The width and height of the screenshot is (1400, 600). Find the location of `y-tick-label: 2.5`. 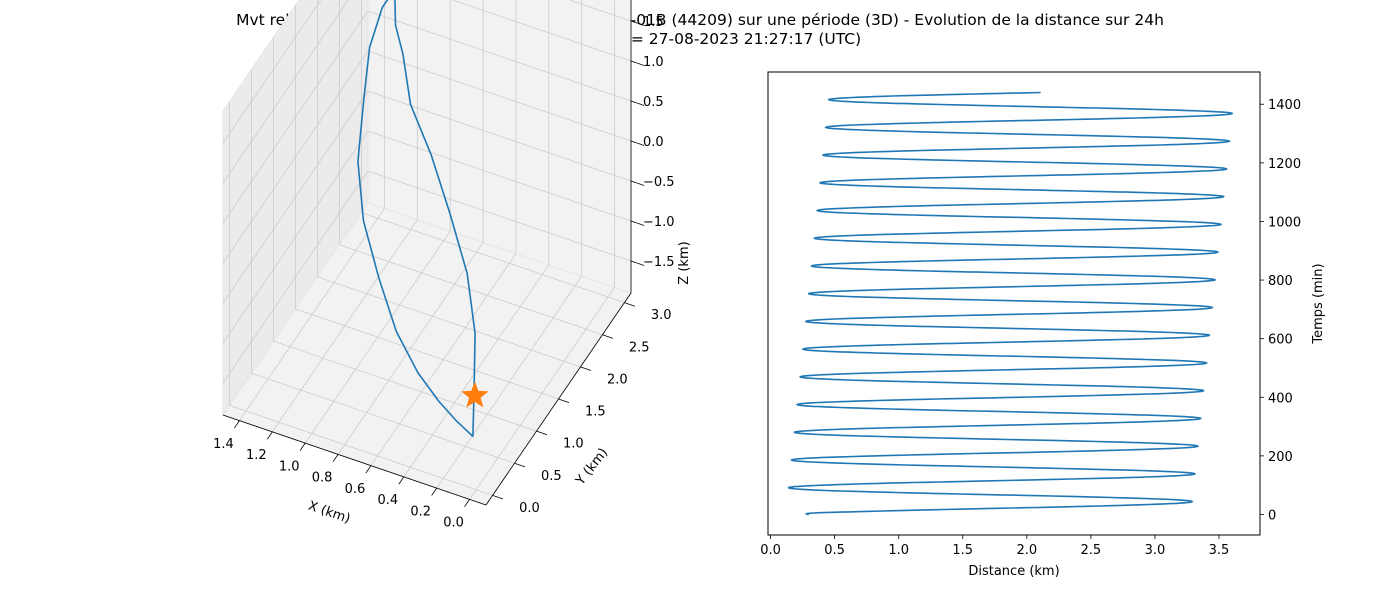

y-tick-label: 2.5 is located at coordinates (639, 347).